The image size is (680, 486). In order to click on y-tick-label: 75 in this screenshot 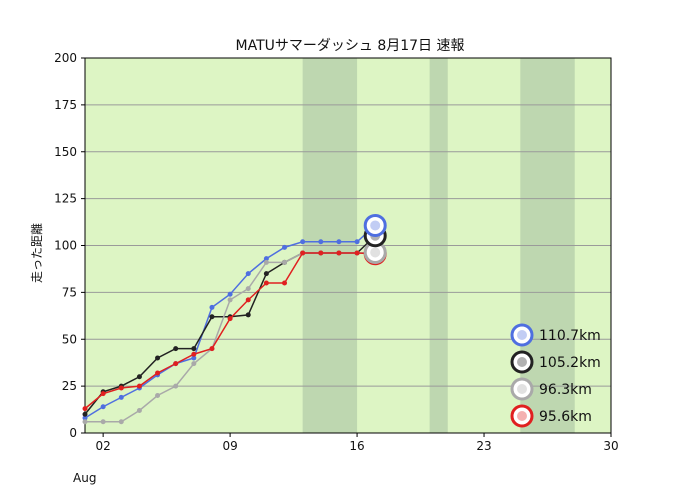, I will do `click(69, 292)`.